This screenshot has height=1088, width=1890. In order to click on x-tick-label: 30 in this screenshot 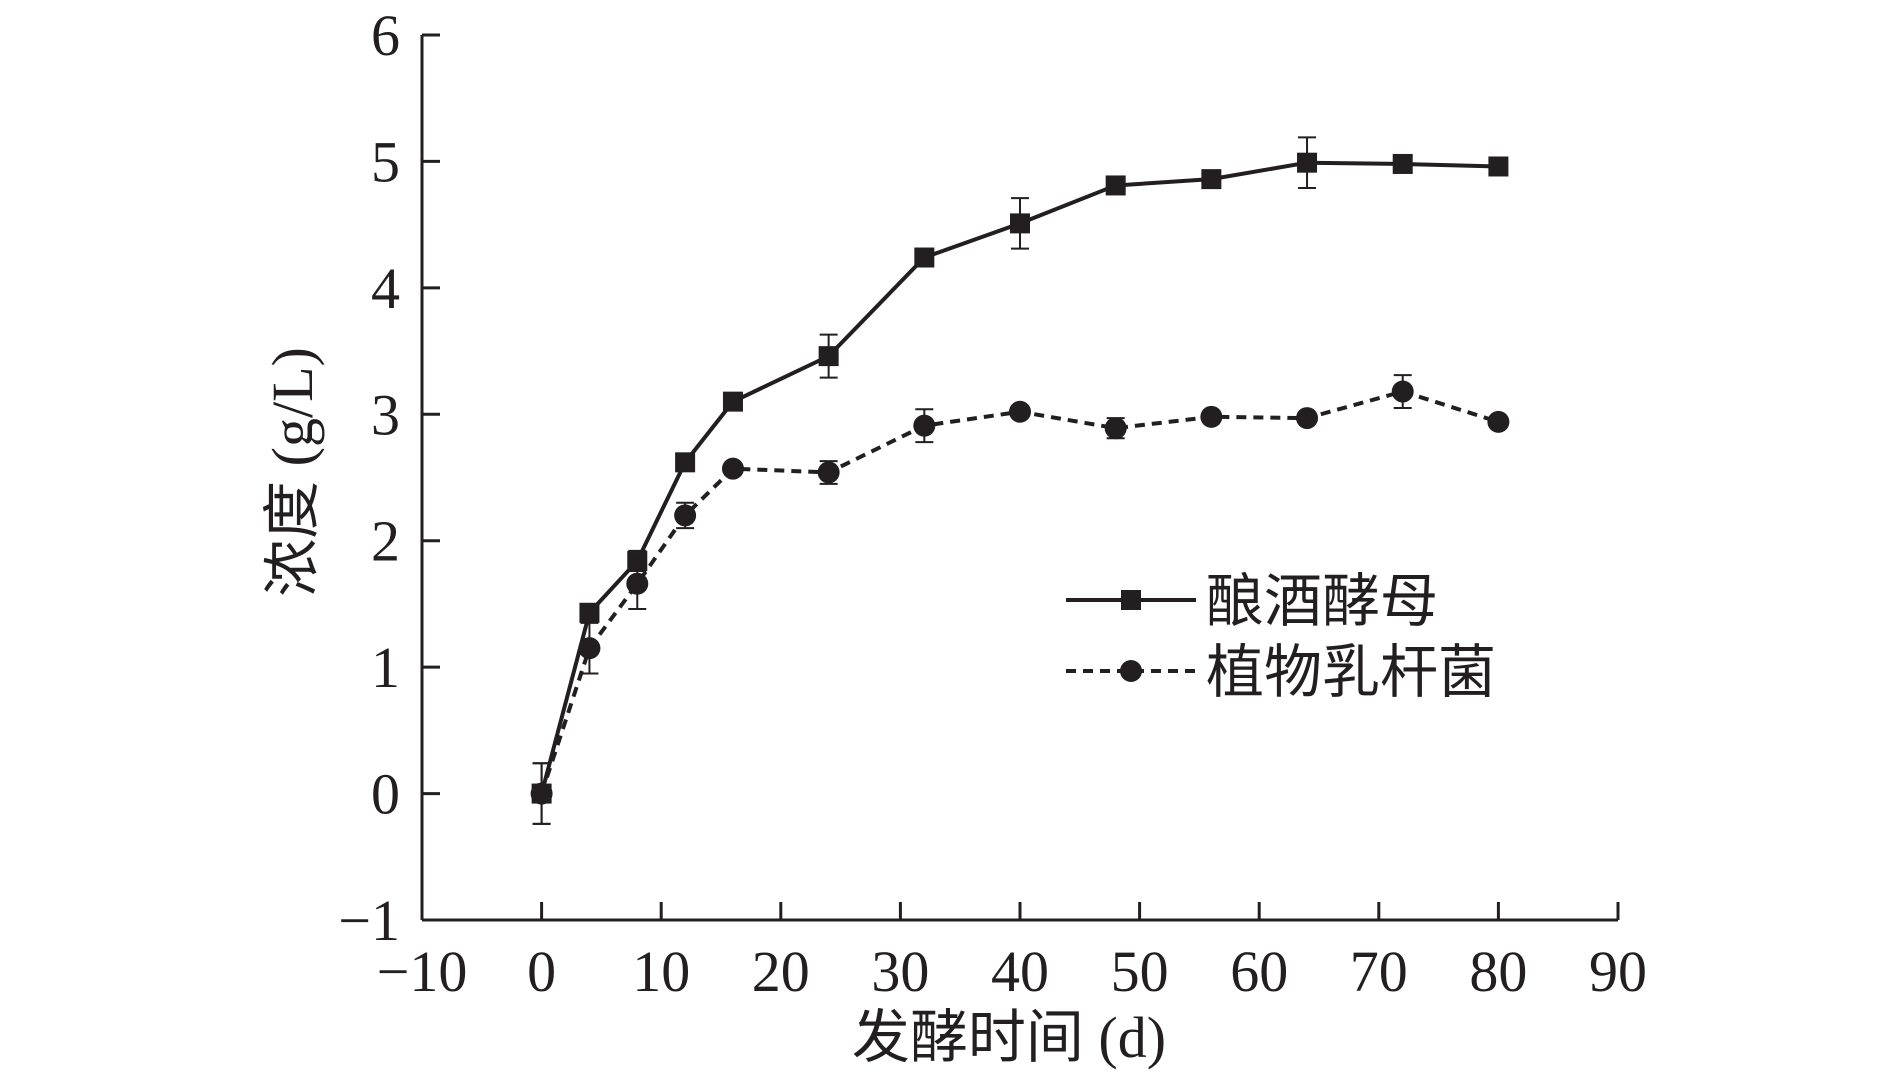, I will do `click(900, 971)`.